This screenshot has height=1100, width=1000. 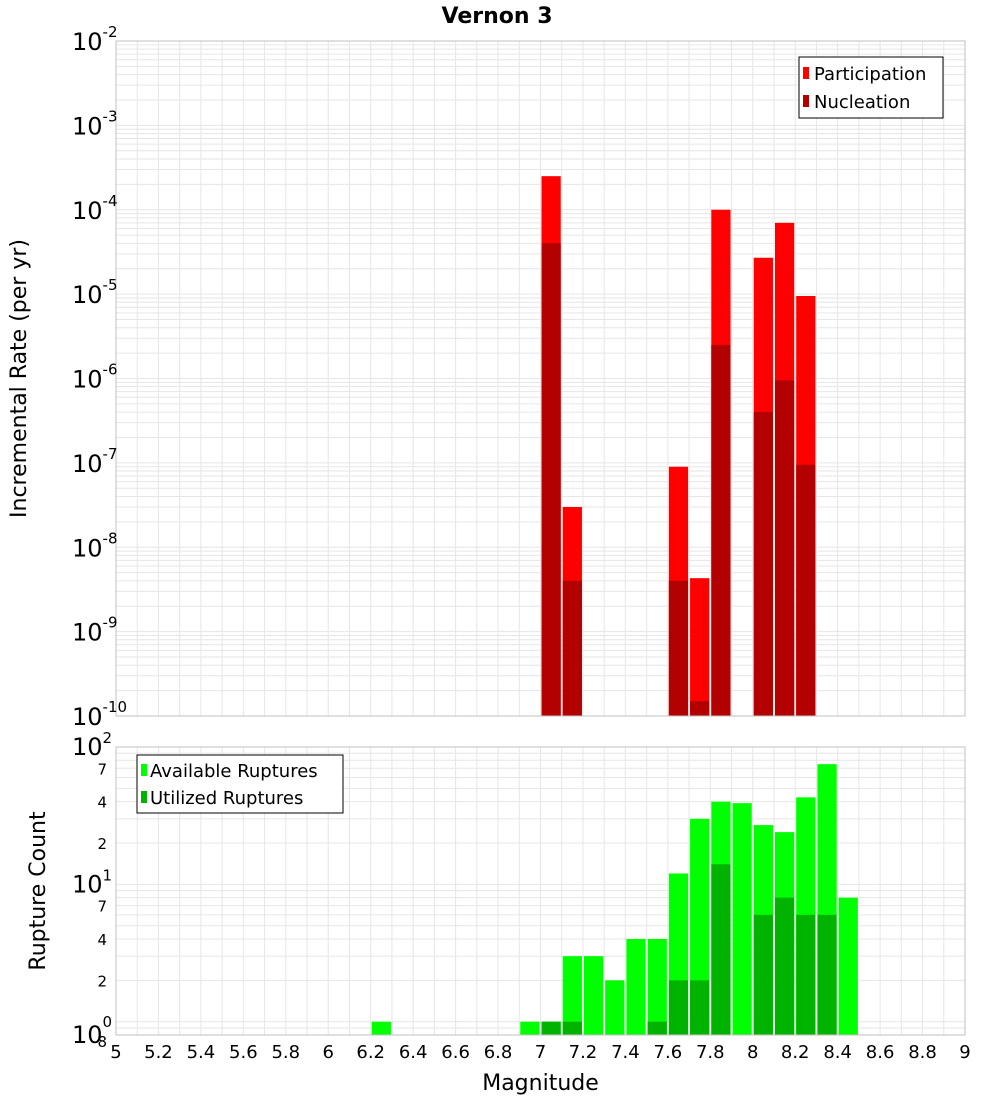 I want to click on rate-y-tick-label: 10⁻⁶, so click(x=95, y=377).